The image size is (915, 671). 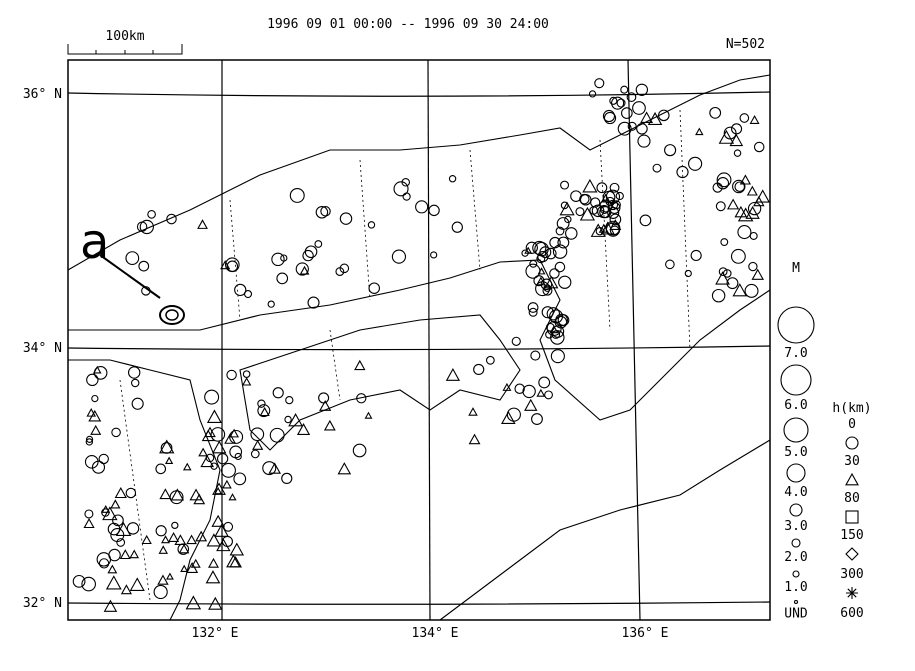 What do you see at coordinates (795, 492) in the screenshot?
I see `legend-label: 4.0` at bounding box center [795, 492].